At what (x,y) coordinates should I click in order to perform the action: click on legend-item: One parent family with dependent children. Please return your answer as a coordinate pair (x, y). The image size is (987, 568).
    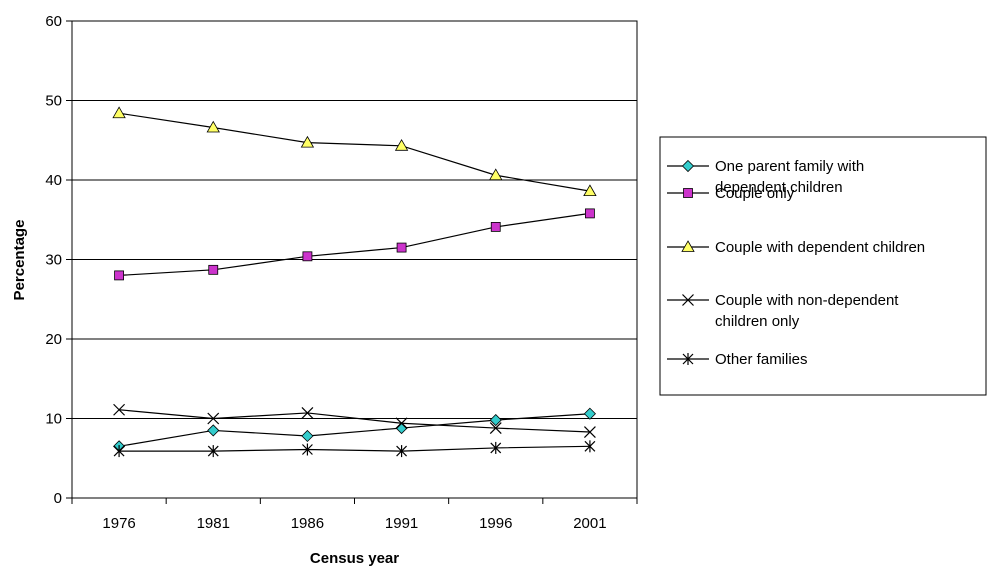
    Looking at the image, I should click on (765, 177).